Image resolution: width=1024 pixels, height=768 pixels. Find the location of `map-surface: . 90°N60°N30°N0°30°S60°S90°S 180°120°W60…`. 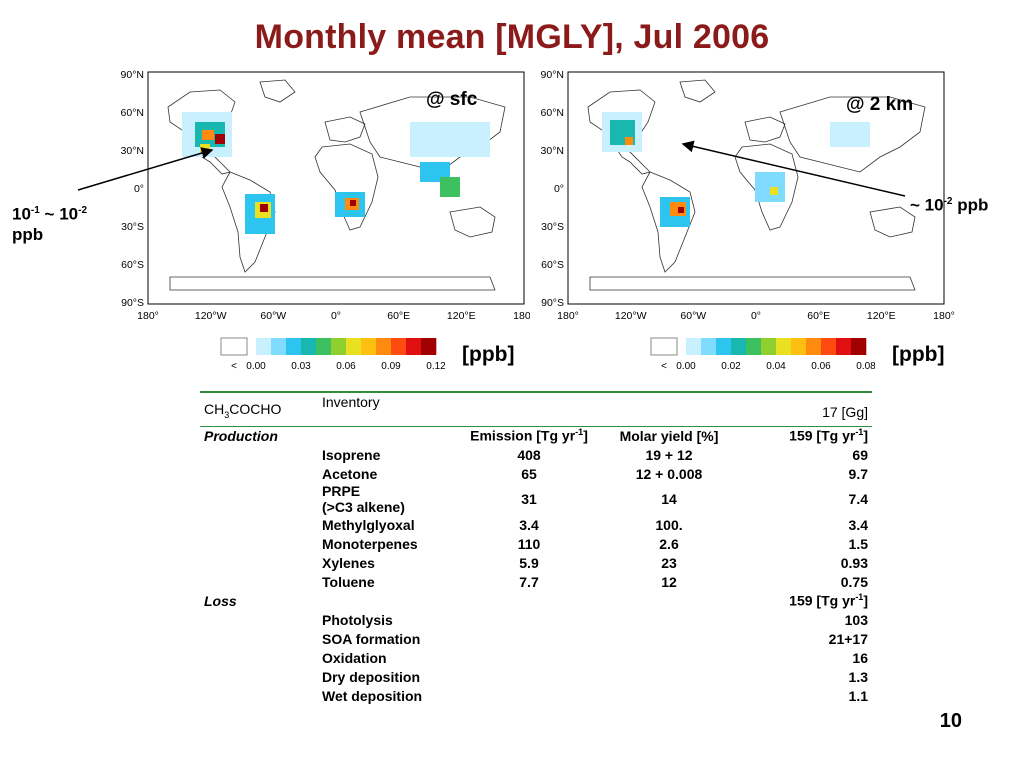

map-surface: . 90°N60°N30°N0°30°S60°S90°S 180°120°W60… is located at coordinates (322, 197).